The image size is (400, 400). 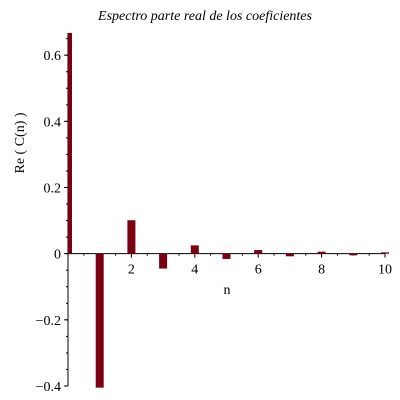 I want to click on x-tick-label: 6, so click(x=258, y=270).